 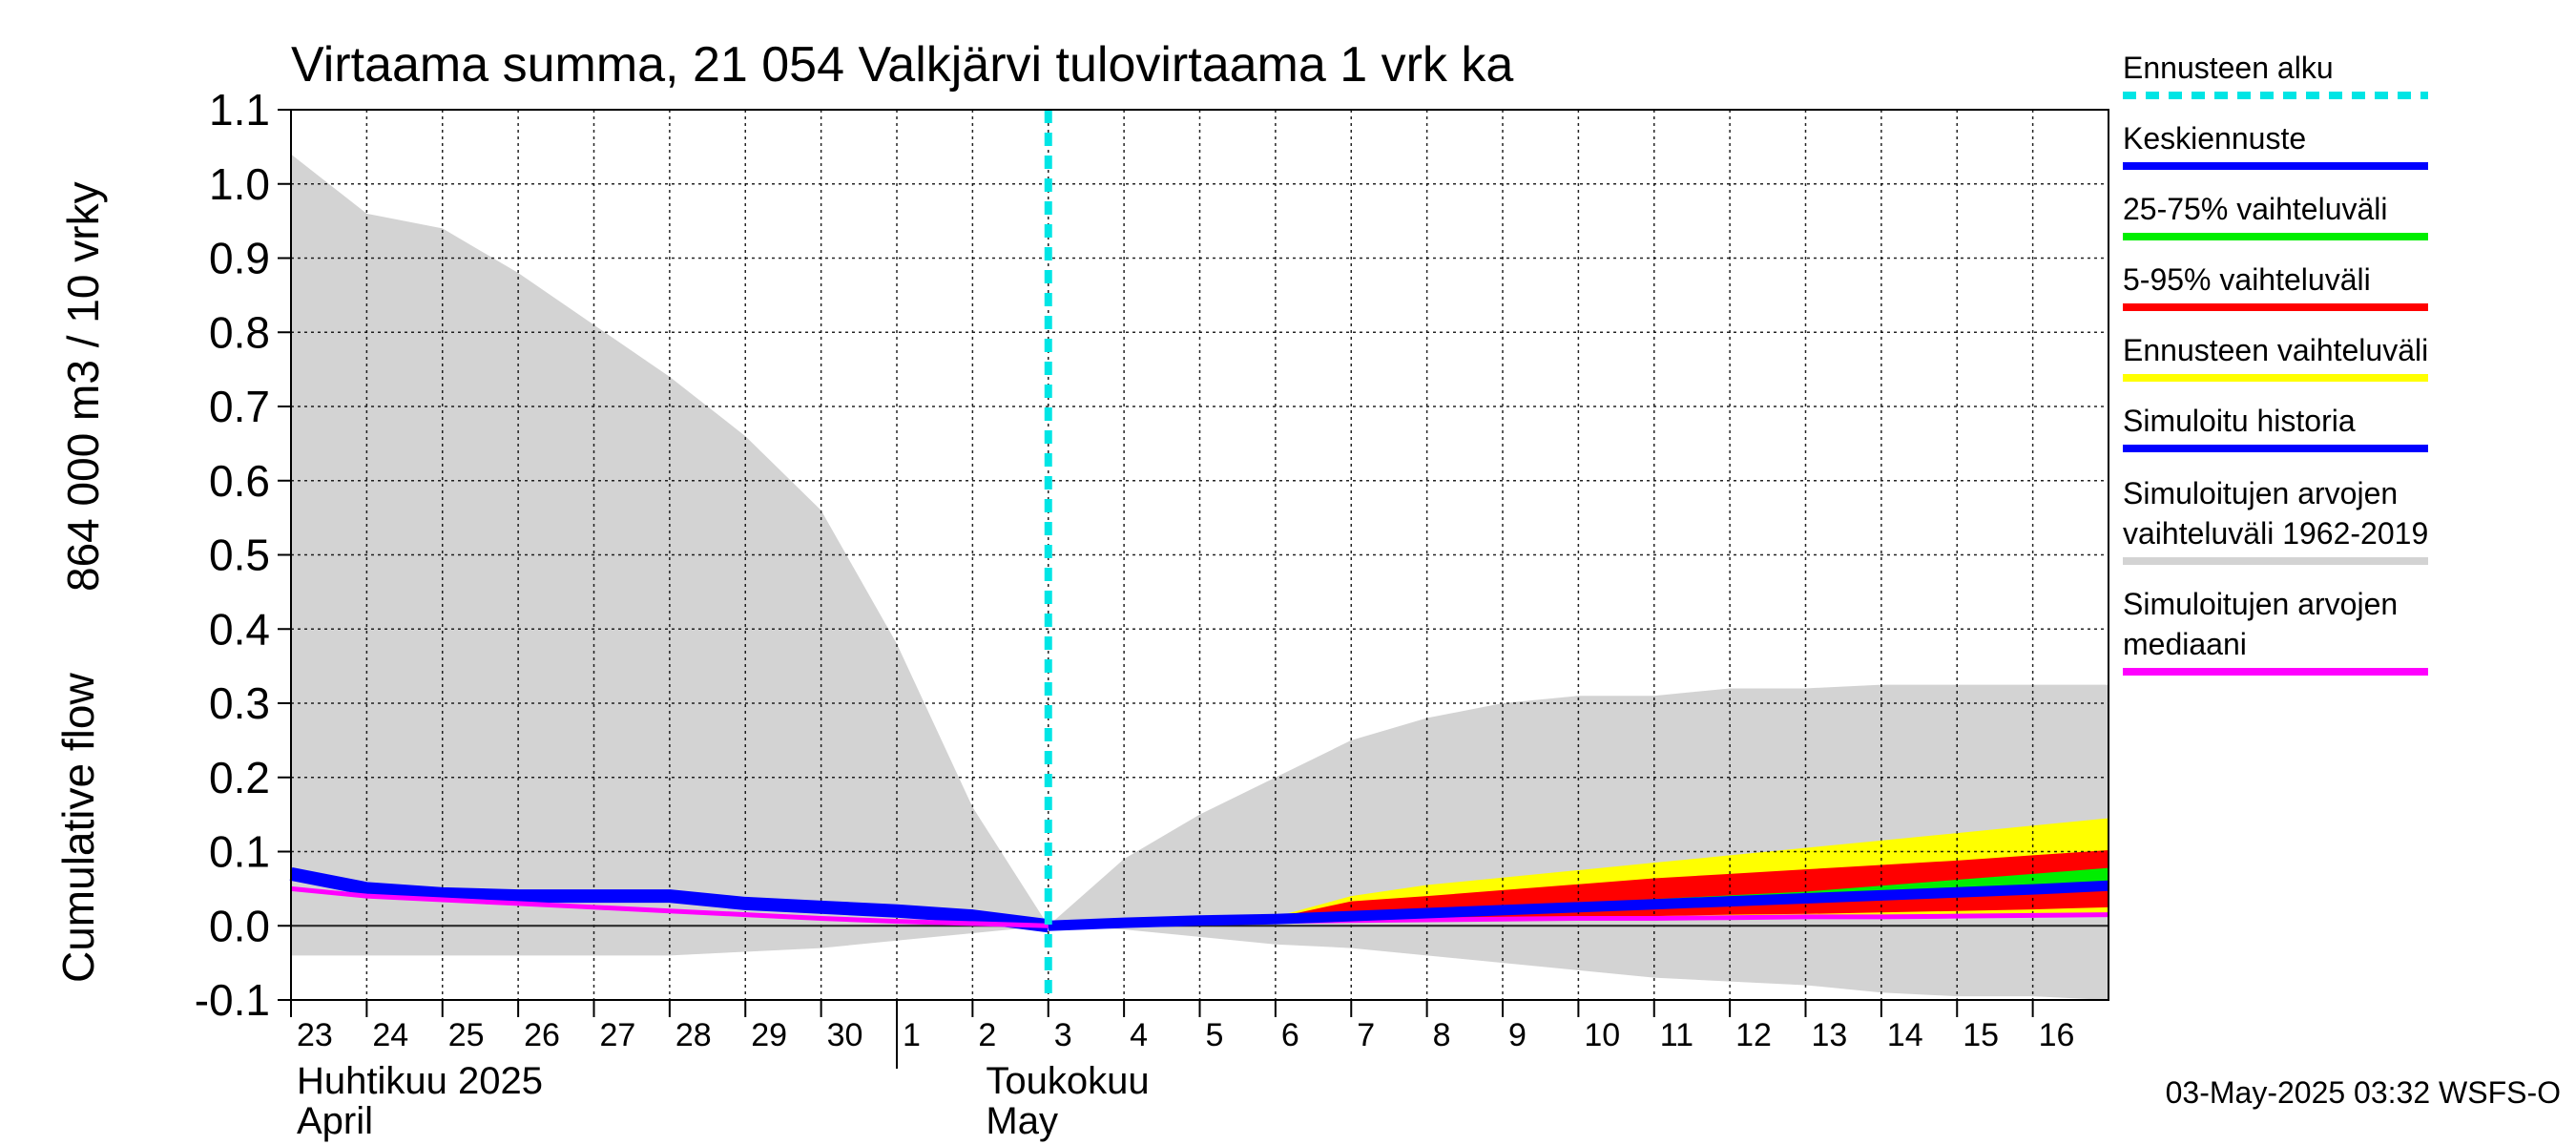 What do you see at coordinates (2261, 624) in the screenshot?
I see `legend-label: Simuloitujen arvojen mediaani` at bounding box center [2261, 624].